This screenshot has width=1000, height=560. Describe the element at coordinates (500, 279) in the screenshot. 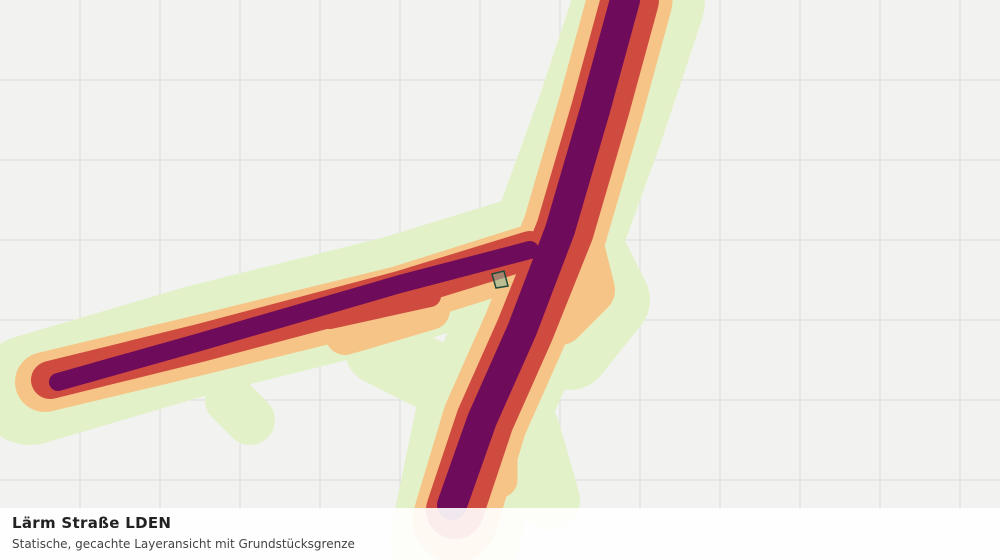

I see `parcel-boundary` at that location.